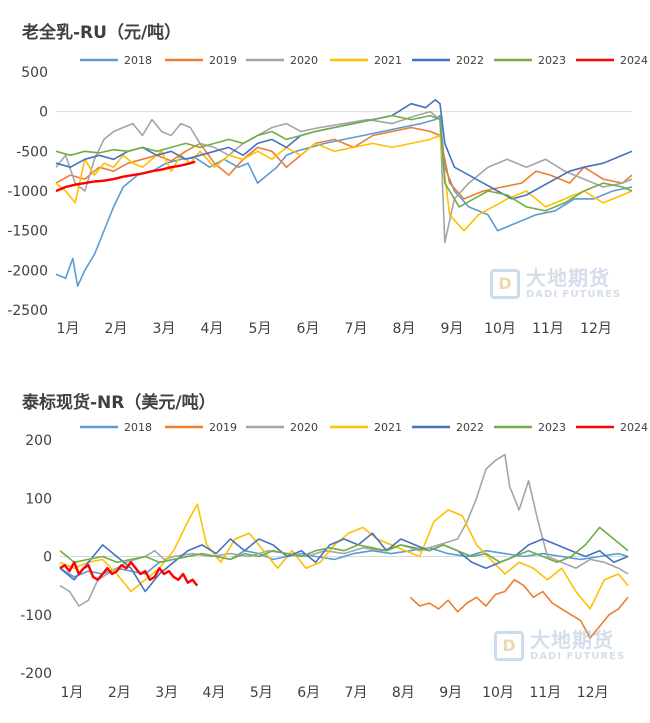  What do you see at coordinates (36, 674) in the screenshot?
I see `y-tick-label: -200` at bounding box center [36, 674].